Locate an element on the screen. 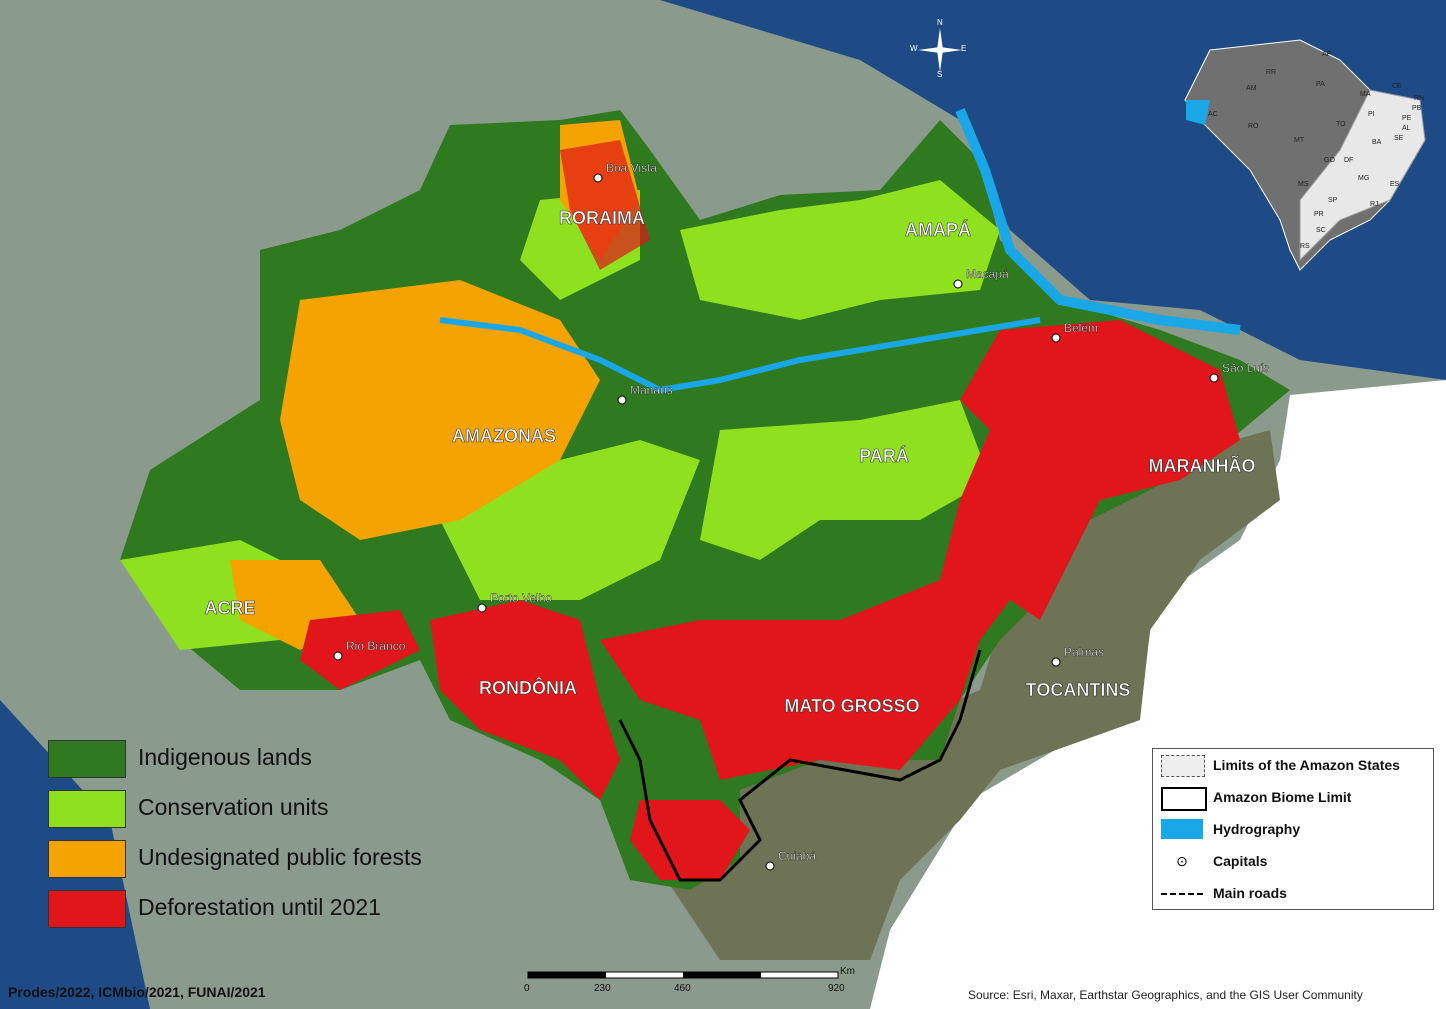 The height and width of the screenshot is (1009, 1446). legend-box-label: Amazon Biome Limit is located at coordinates (1282, 797).